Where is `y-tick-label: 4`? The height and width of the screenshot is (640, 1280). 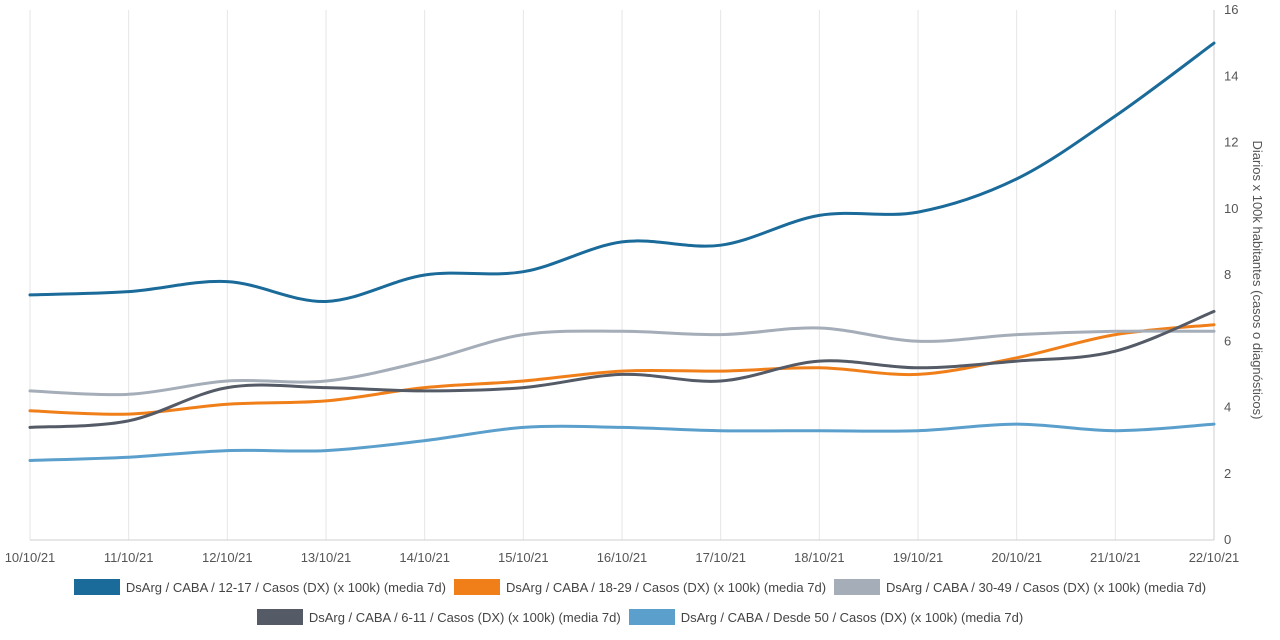
y-tick-label: 4 is located at coordinates (1227, 407).